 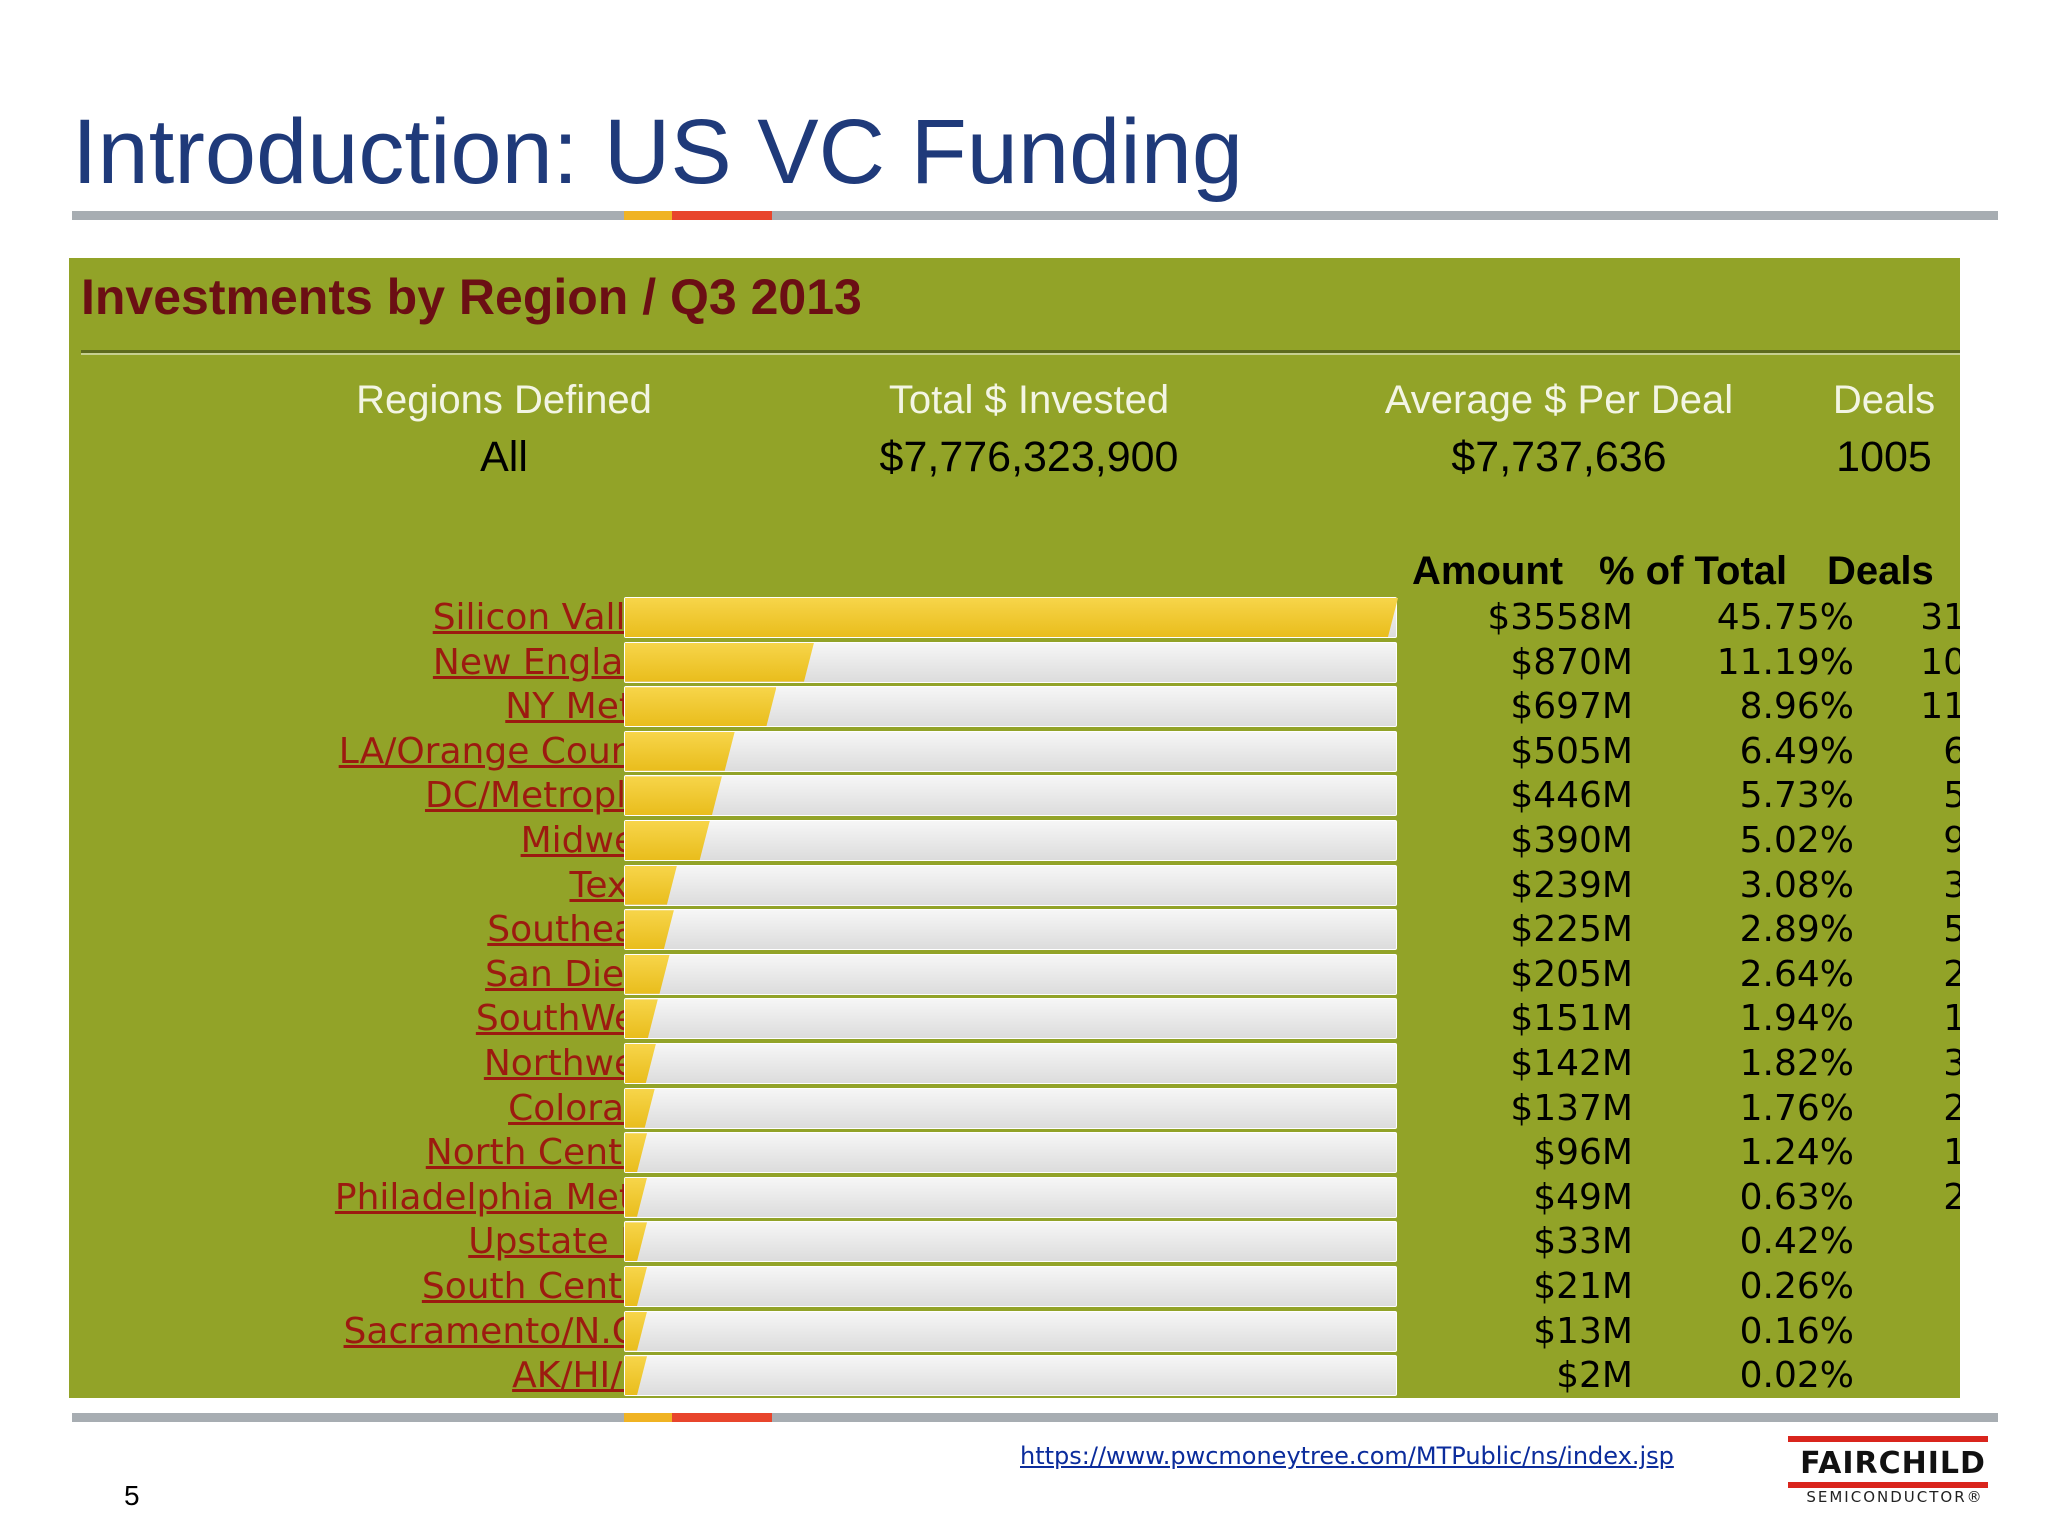 What do you see at coordinates (1884, 457) in the screenshot?
I see `summary-deals-value: 1005` at bounding box center [1884, 457].